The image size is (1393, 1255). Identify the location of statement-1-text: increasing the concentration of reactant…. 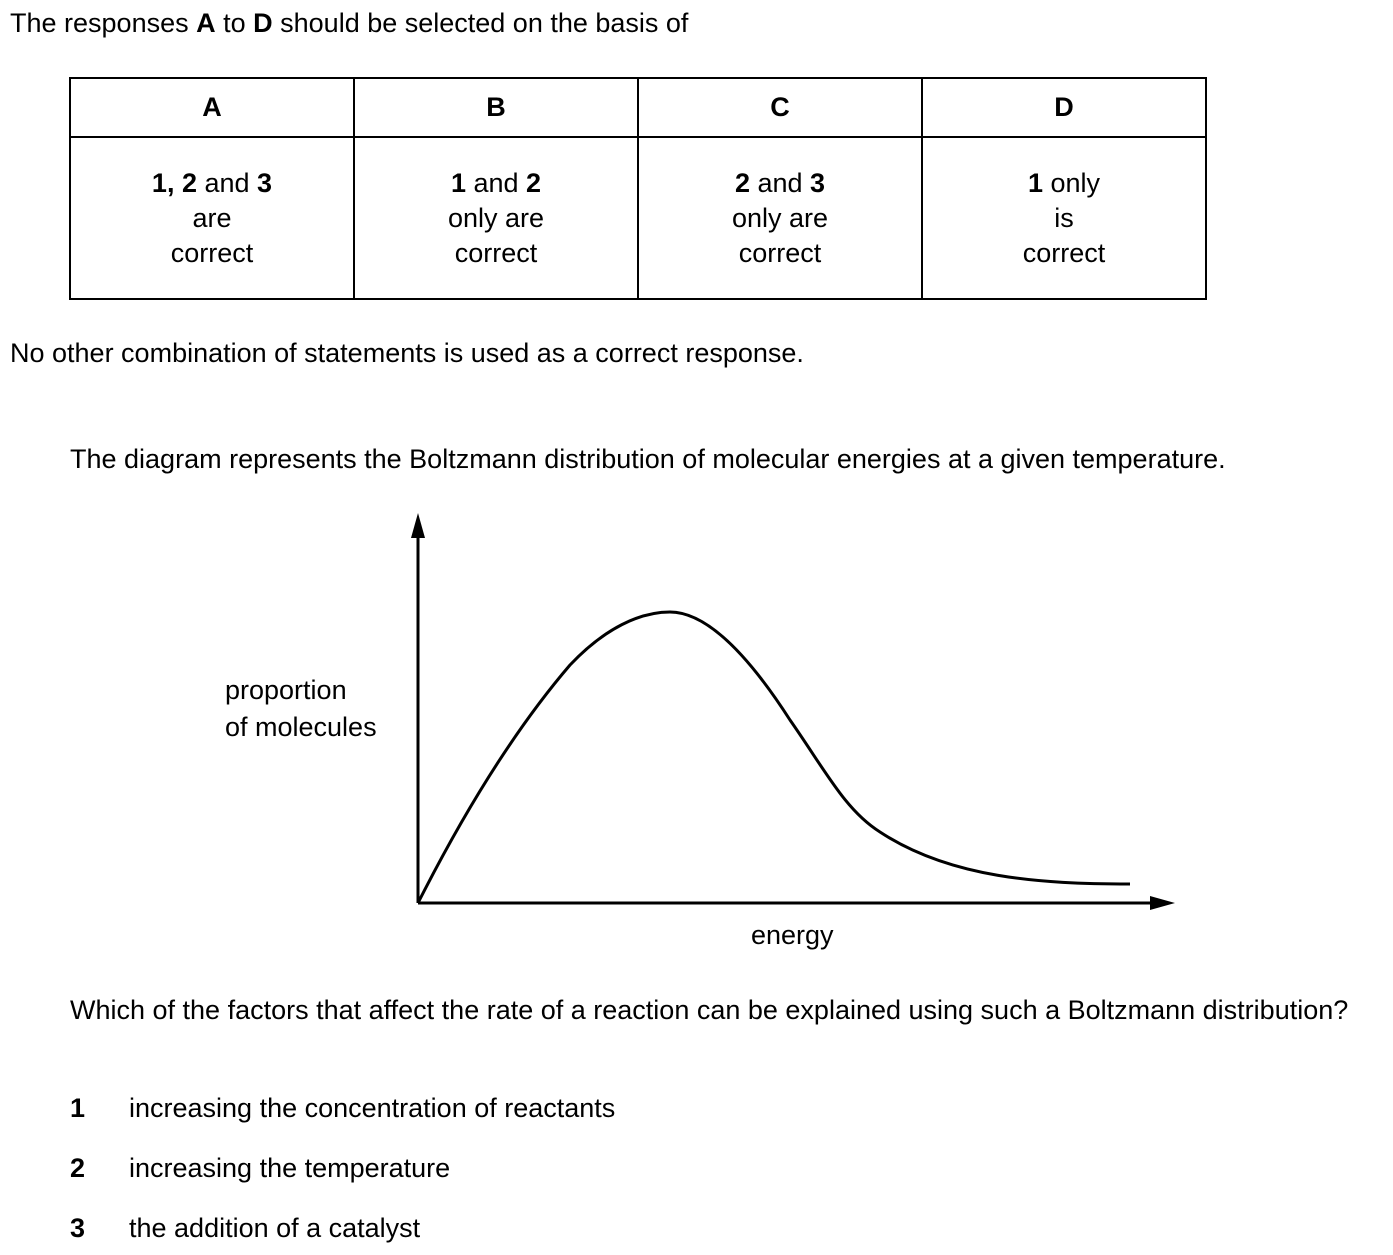
(372, 1108).